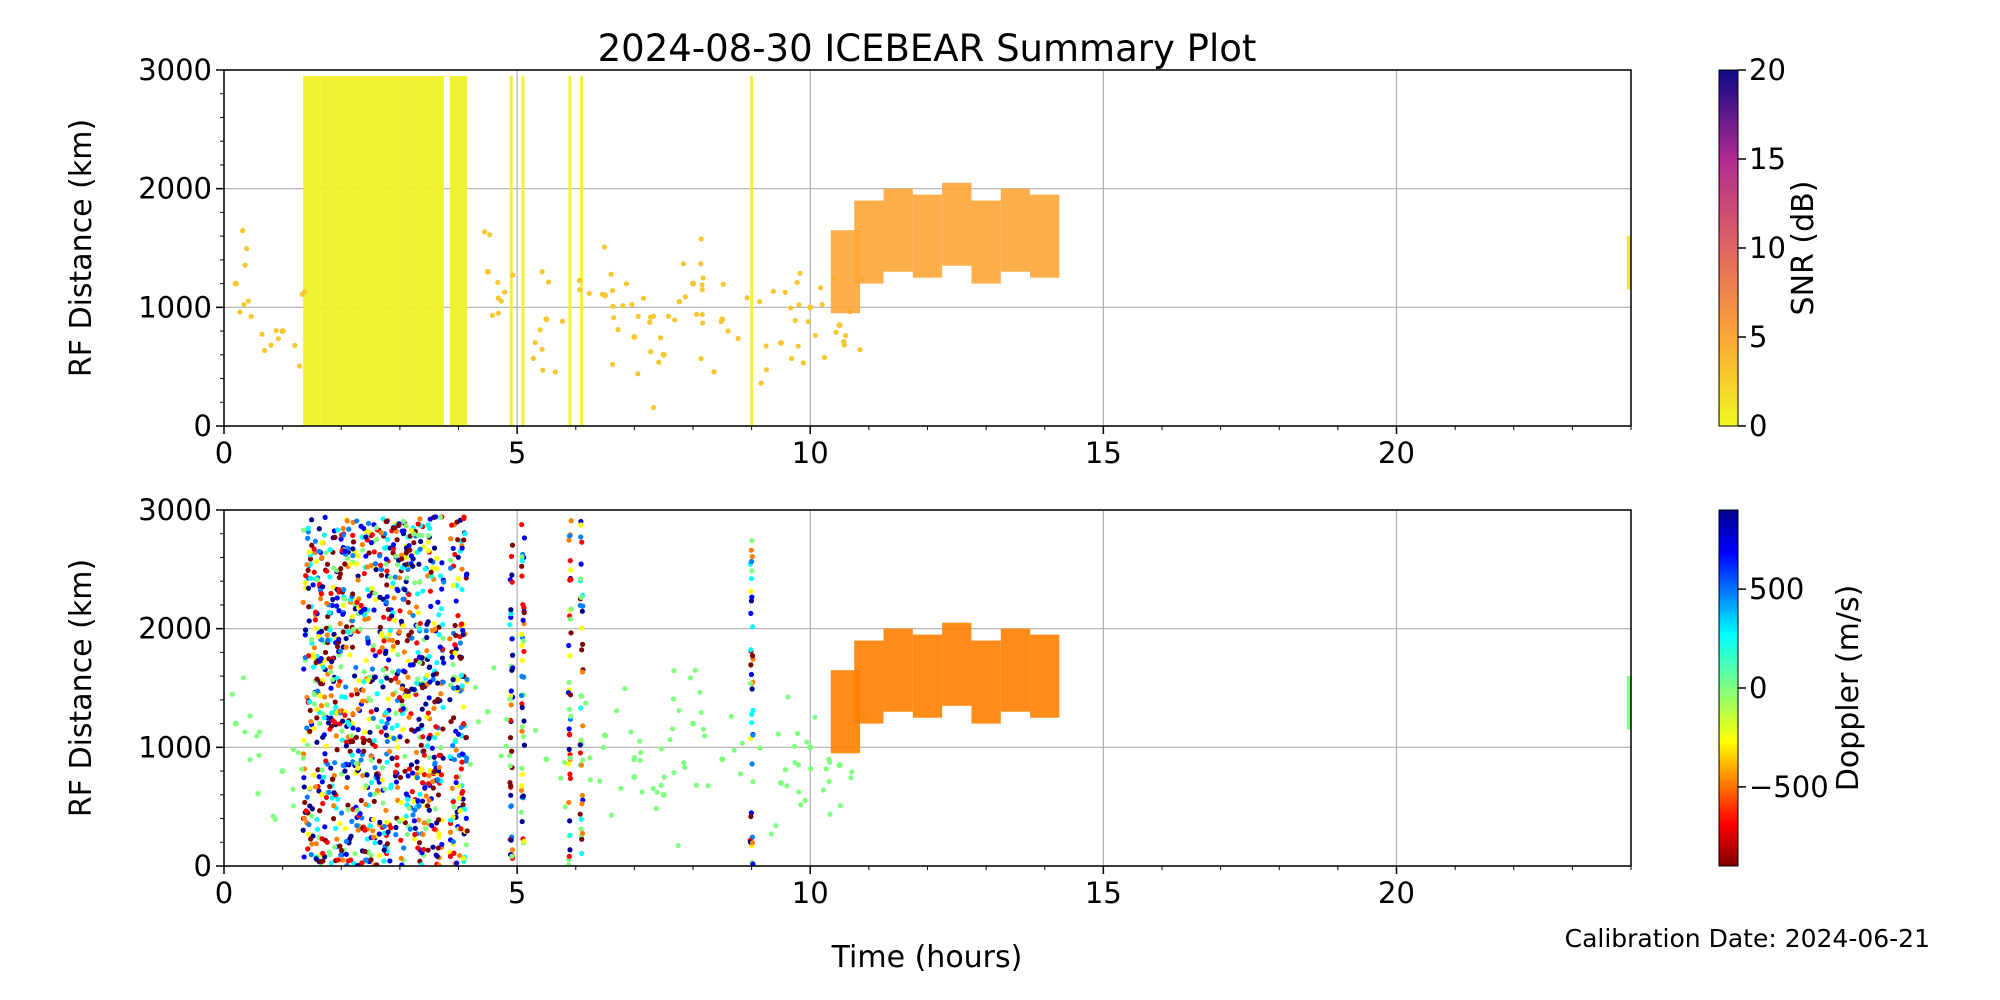  I want to click on echo-streak, so click(1628, 263).